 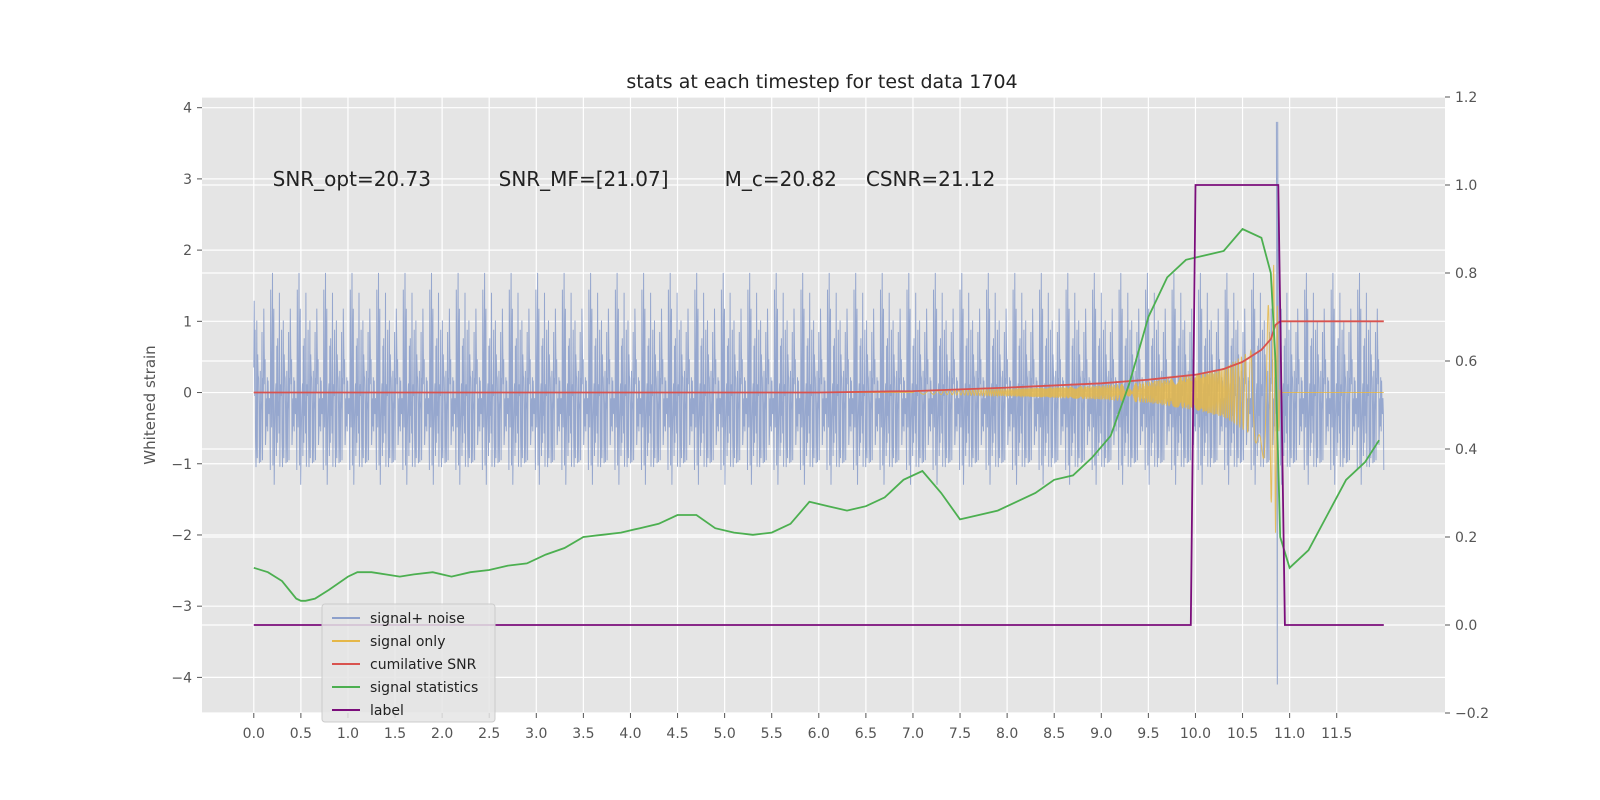 What do you see at coordinates (187, 109) in the screenshot?
I see `y-tick-label: 4` at bounding box center [187, 109].